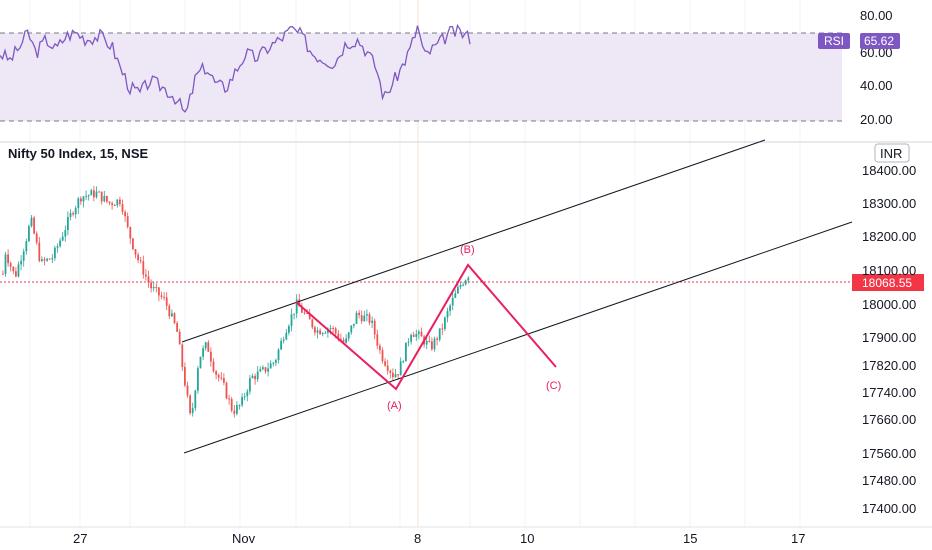 The height and width of the screenshot is (550, 932). Describe the element at coordinates (426, 327) in the screenshot. I see `elliott-wave-path` at that location.